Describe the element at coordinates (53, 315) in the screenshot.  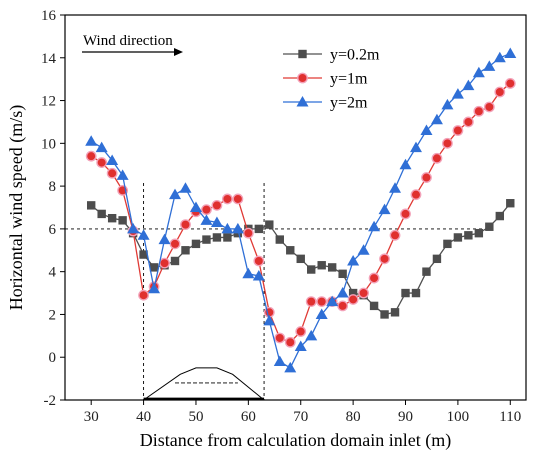
I see `y-tick-label: 2` at that location.